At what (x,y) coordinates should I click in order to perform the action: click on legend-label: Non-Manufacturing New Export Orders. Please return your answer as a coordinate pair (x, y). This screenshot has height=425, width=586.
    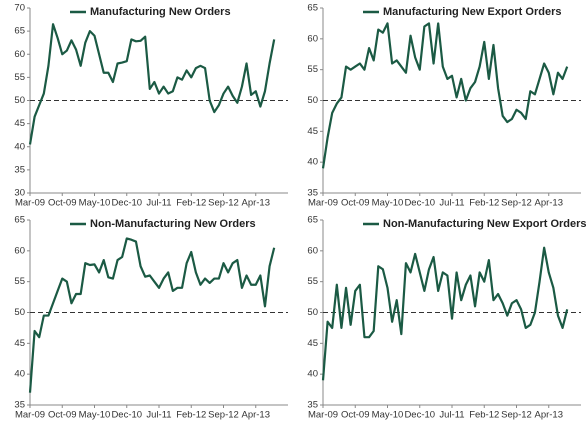
    Looking at the image, I should click on (484, 224).